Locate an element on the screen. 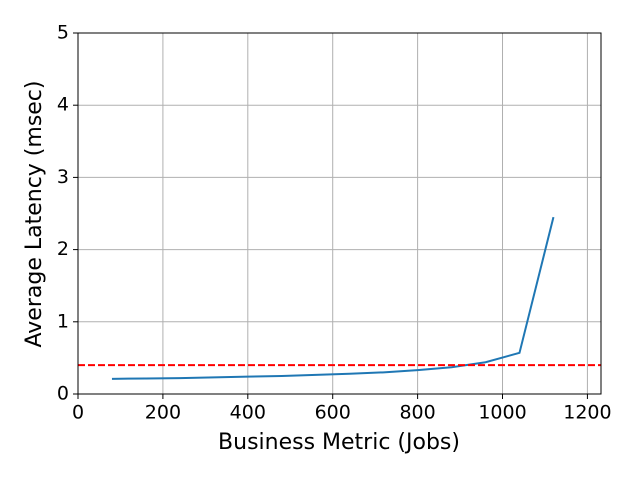 Image resolution: width=640 pixels, height=480 pixels. y-tick-label: 5 is located at coordinates (63, 33).